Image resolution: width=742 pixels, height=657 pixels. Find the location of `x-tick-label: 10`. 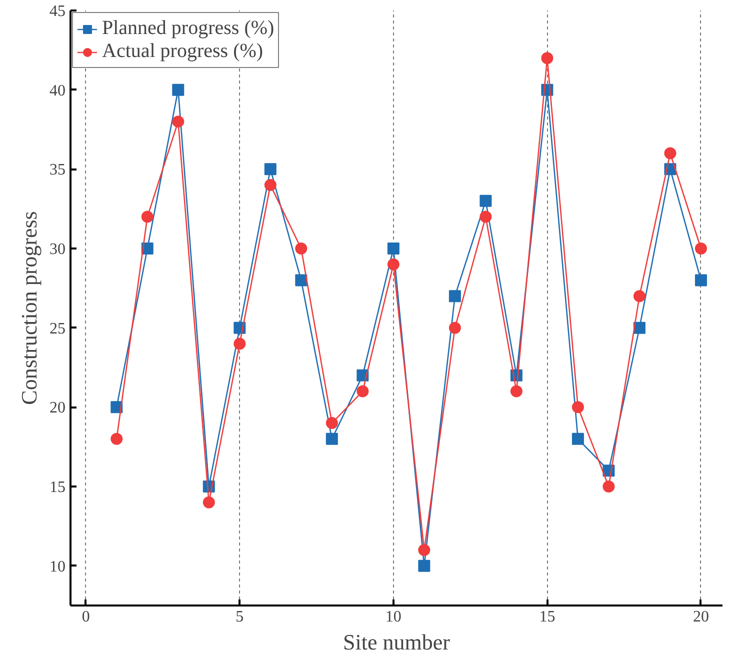

x-tick-label: 10 is located at coordinates (393, 617).